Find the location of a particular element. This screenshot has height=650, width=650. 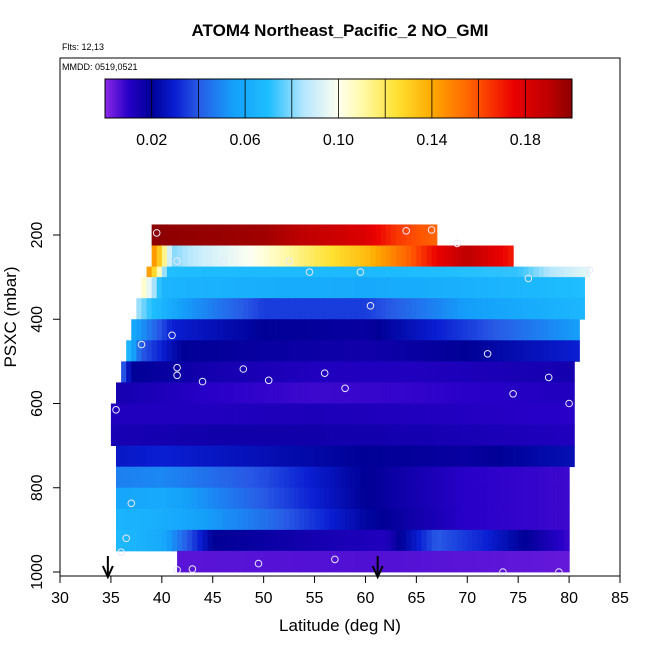

x-tick-label: 85 is located at coordinates (620, 598).